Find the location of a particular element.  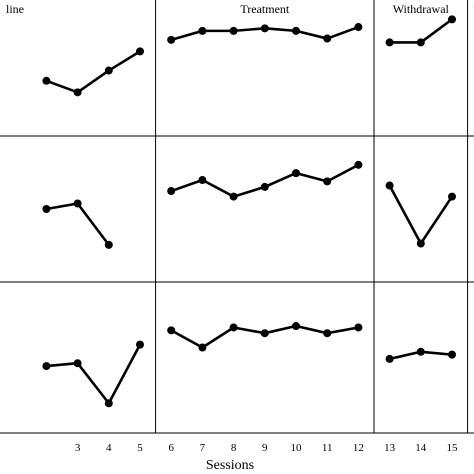

x-tick-label-15: 15 is located at coordinates (453, 448).